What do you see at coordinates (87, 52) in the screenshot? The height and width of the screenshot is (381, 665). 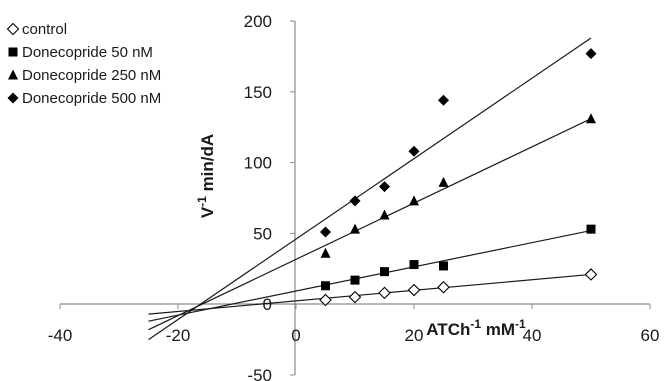 I see `legend-label-2: Donecopride 50 nM` at bounding box center [87, 52].